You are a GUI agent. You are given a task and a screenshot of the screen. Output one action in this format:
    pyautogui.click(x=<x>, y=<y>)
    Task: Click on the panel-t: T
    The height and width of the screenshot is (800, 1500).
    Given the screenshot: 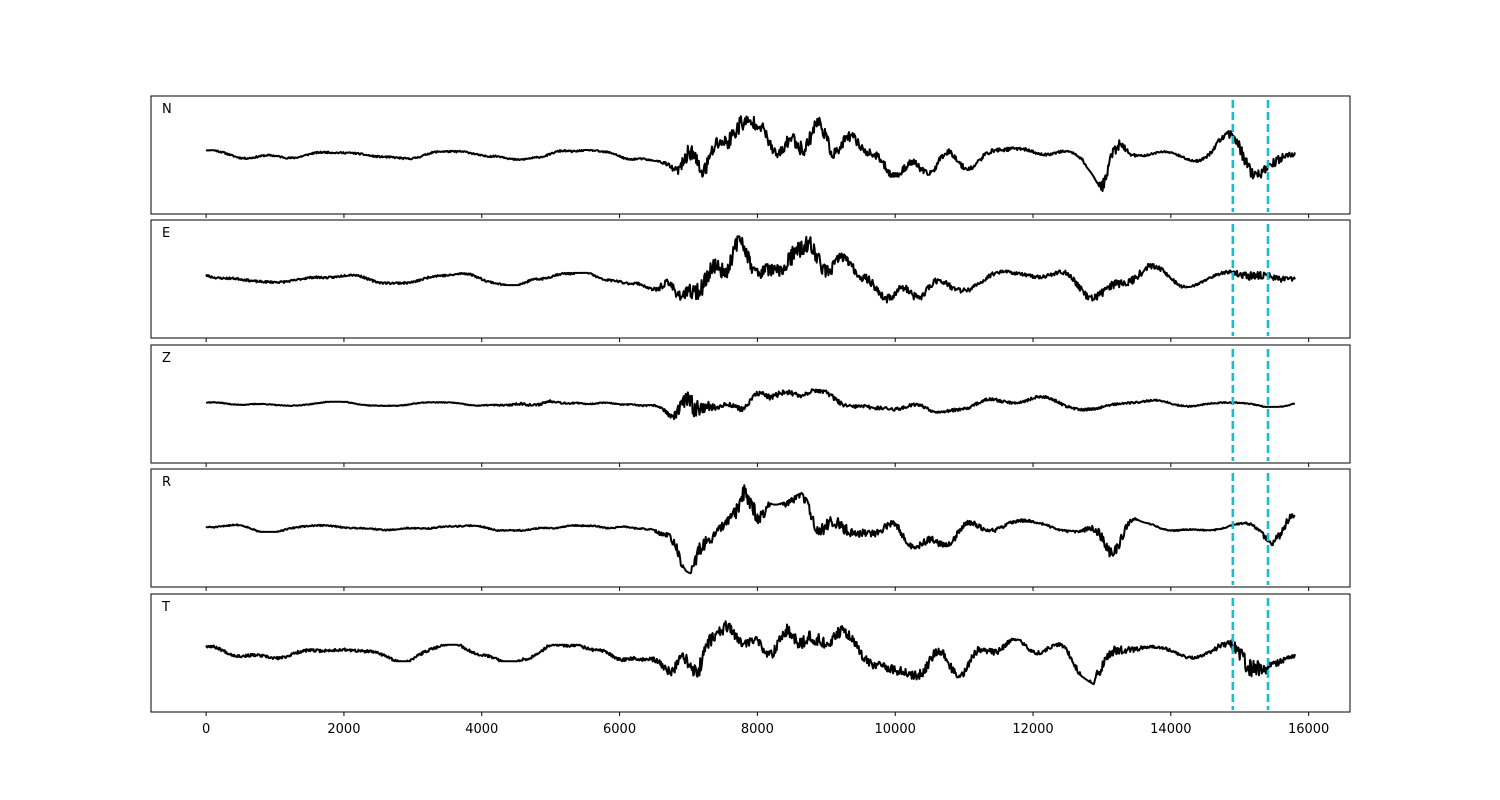 What is the action you would take?
    pyautogui.click(x=750, y=654)
    